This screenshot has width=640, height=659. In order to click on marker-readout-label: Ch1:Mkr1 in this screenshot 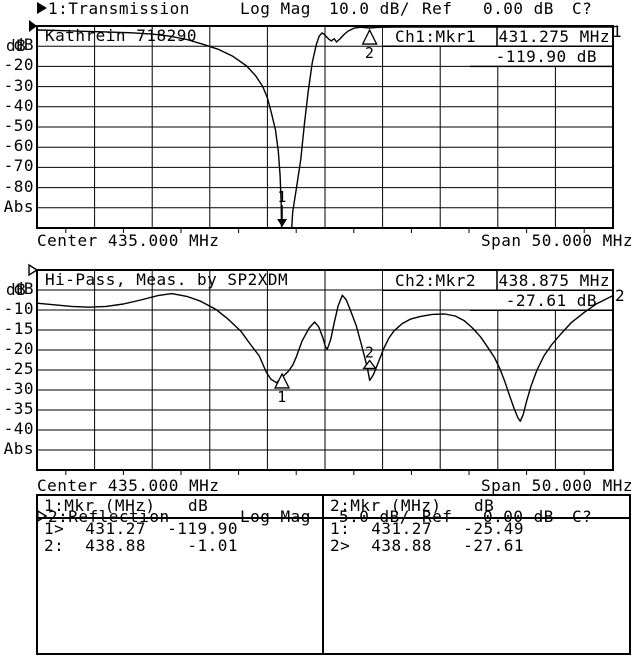, I will do `click(435, 36)`.